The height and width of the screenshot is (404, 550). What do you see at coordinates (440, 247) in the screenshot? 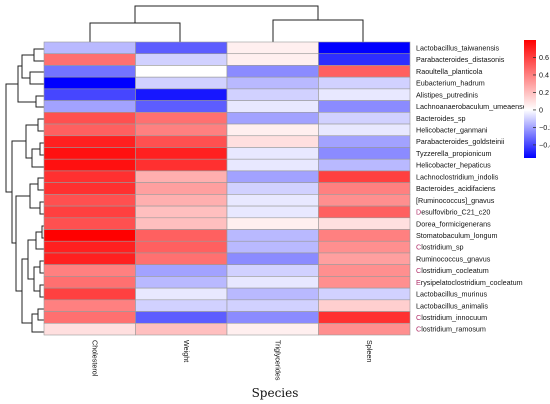
I see `row-label: Clostridium_sp` at bounding box center [440, 247].